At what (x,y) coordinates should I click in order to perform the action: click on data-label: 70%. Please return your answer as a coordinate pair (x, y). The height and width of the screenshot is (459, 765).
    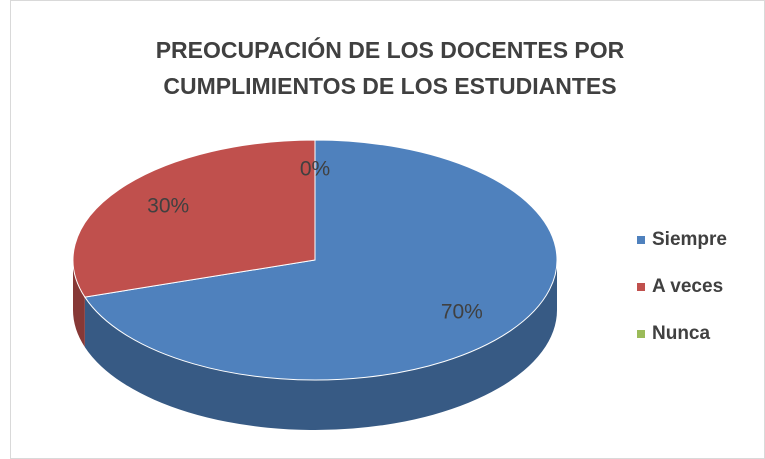
    Looking at the image, I should click on (462, 311).